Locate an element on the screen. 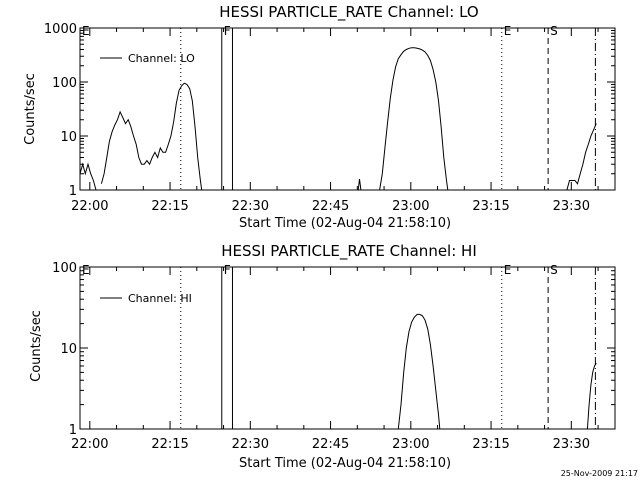 The height and width of the screenshot is (480, 640). chart-title: HESSI PARTICLE_RATE Channel: LO is located at coordinates (348, 12).